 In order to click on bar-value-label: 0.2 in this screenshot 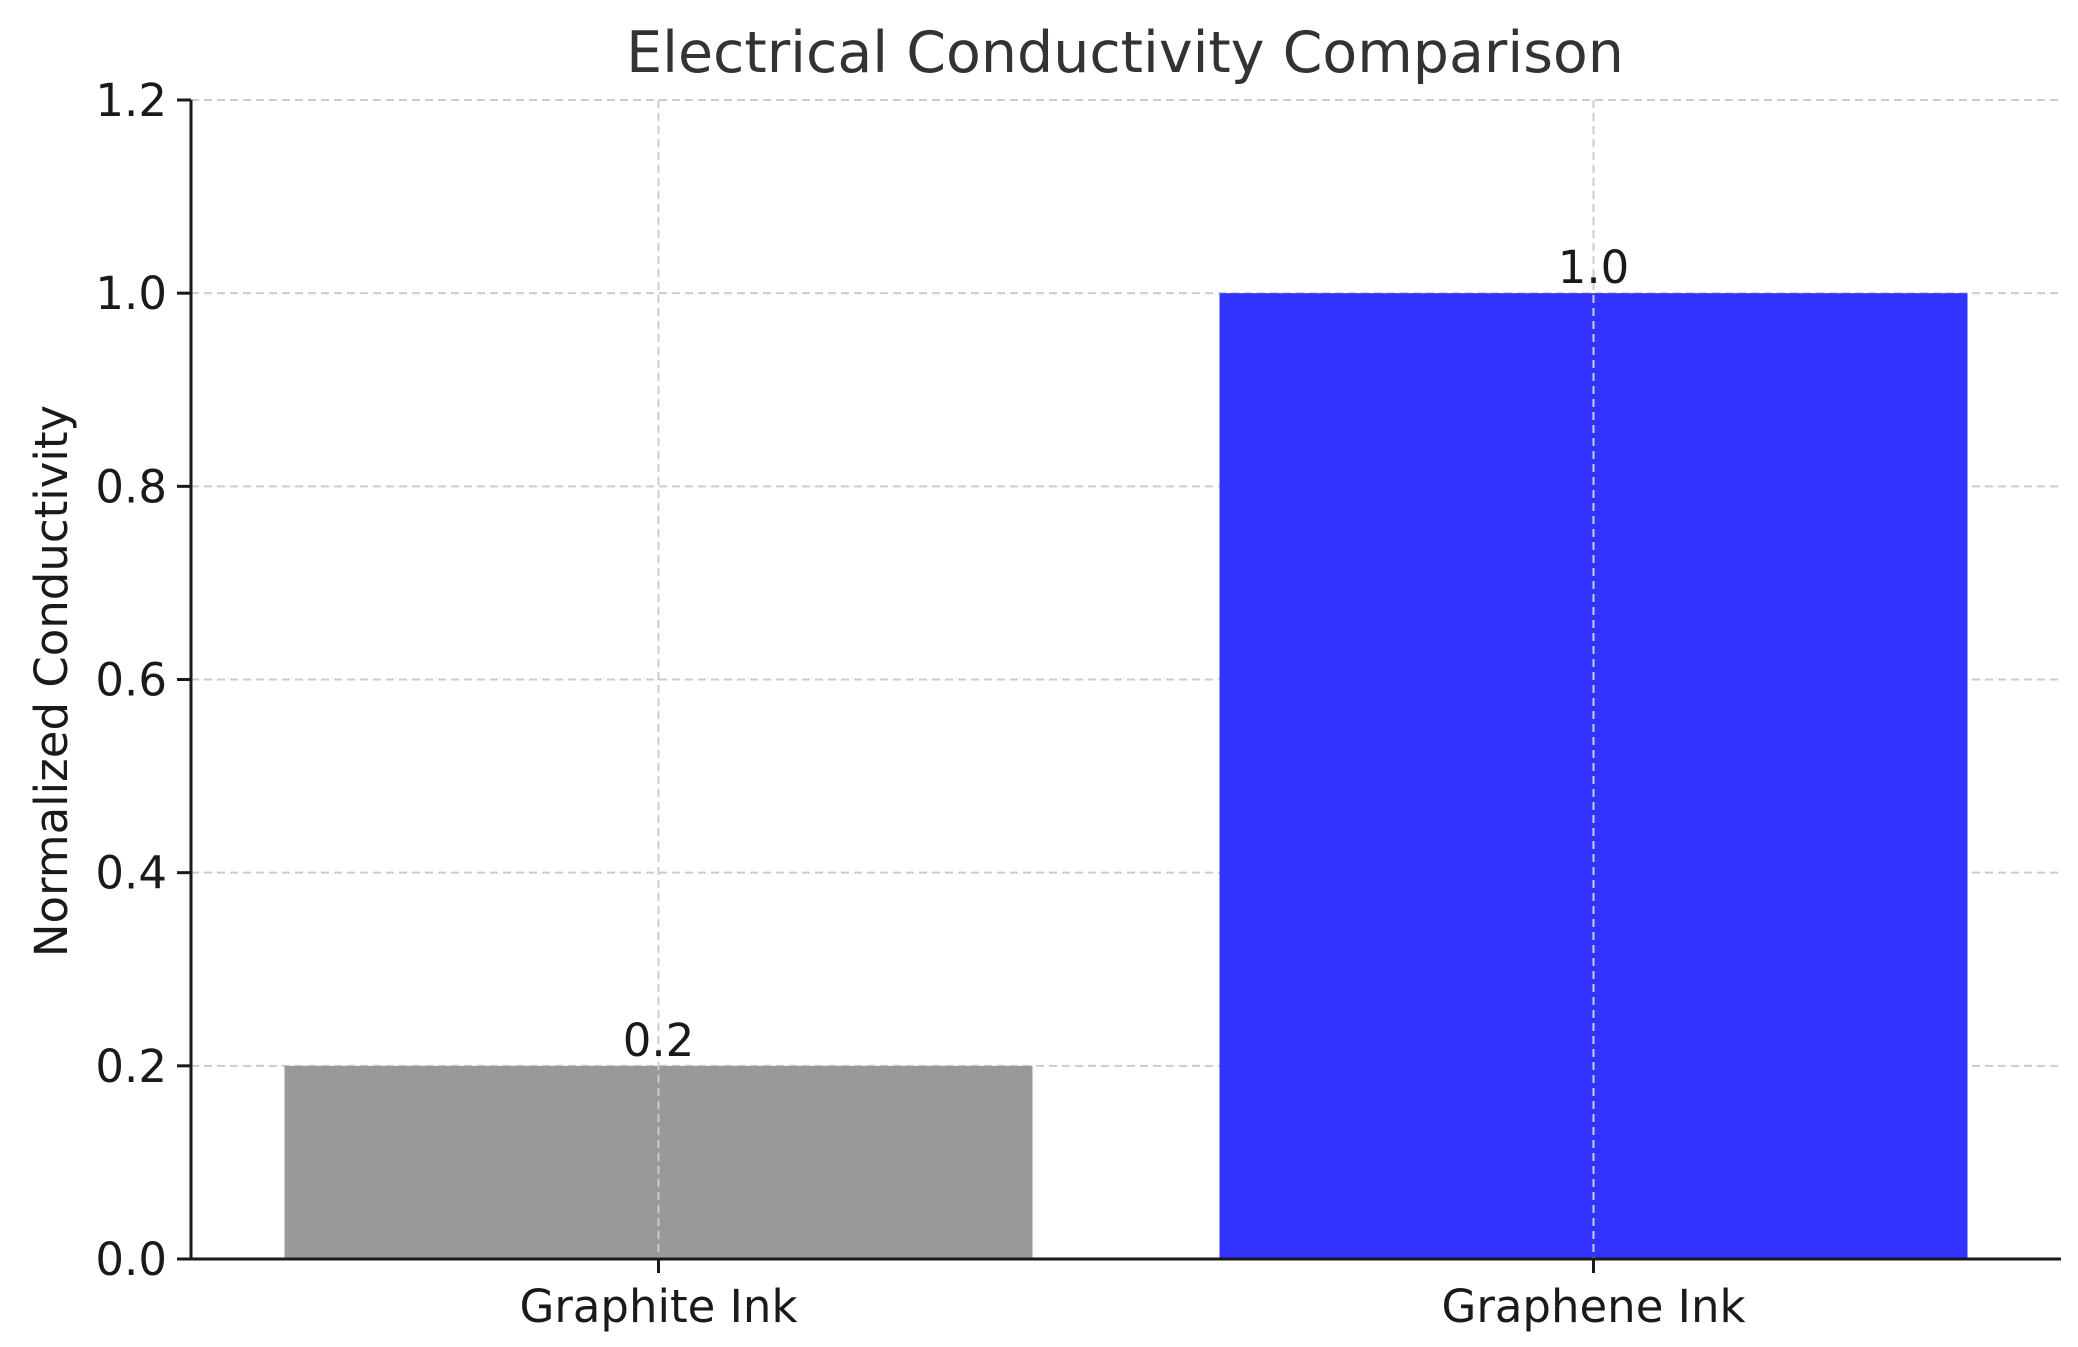, I will do `click(659, 1040)`.